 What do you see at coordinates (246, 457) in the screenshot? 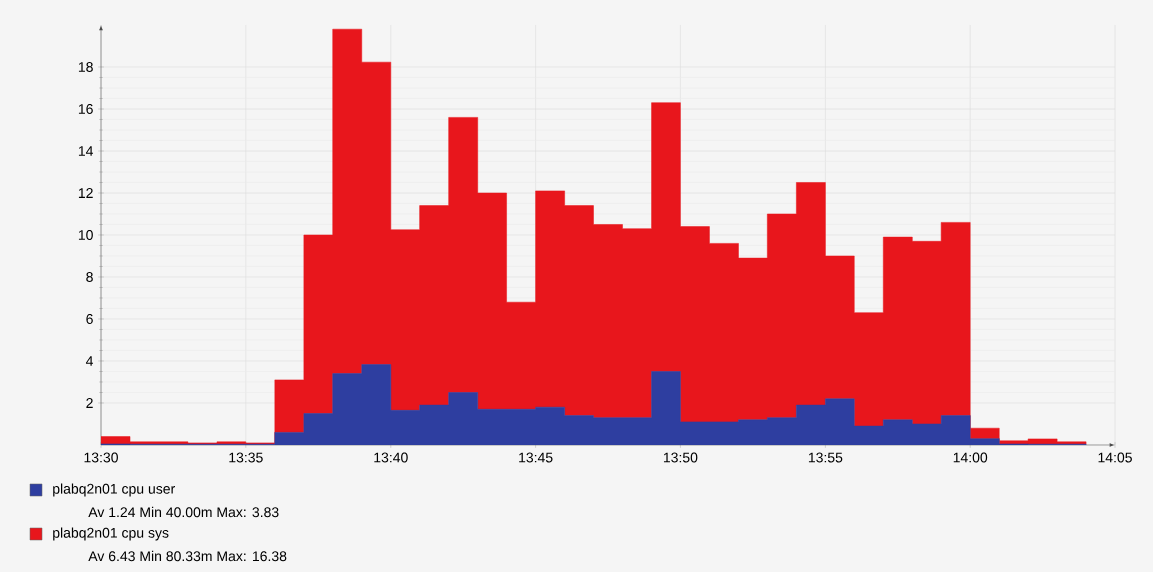
I see `x-tick-label: 13:35` at bounding box center [246, 457].